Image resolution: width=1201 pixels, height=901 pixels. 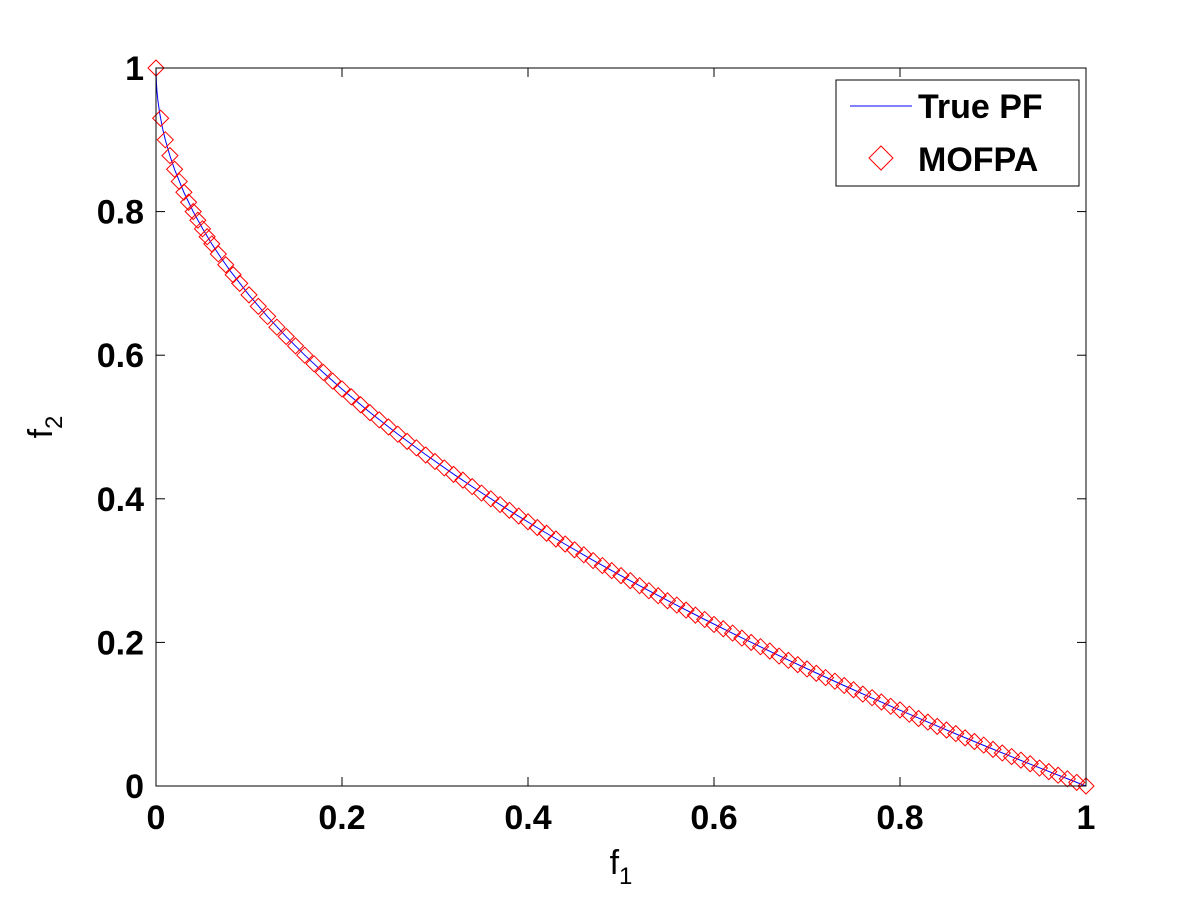 I want to click on y-tick-label: 0.2, so click(x=120, y=643).